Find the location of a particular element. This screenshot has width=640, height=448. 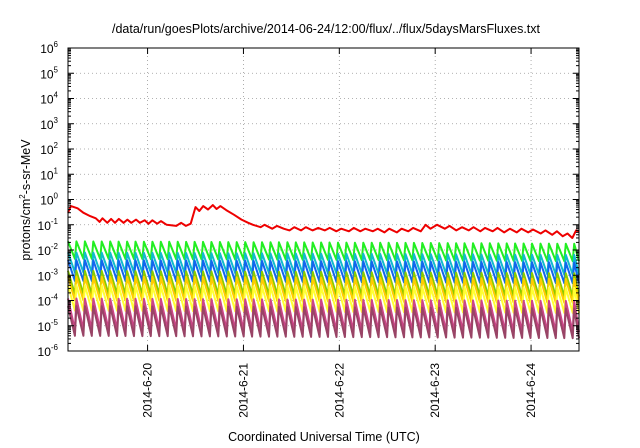

y-tick-label: 10¹ is located at coordinates (49, 174).